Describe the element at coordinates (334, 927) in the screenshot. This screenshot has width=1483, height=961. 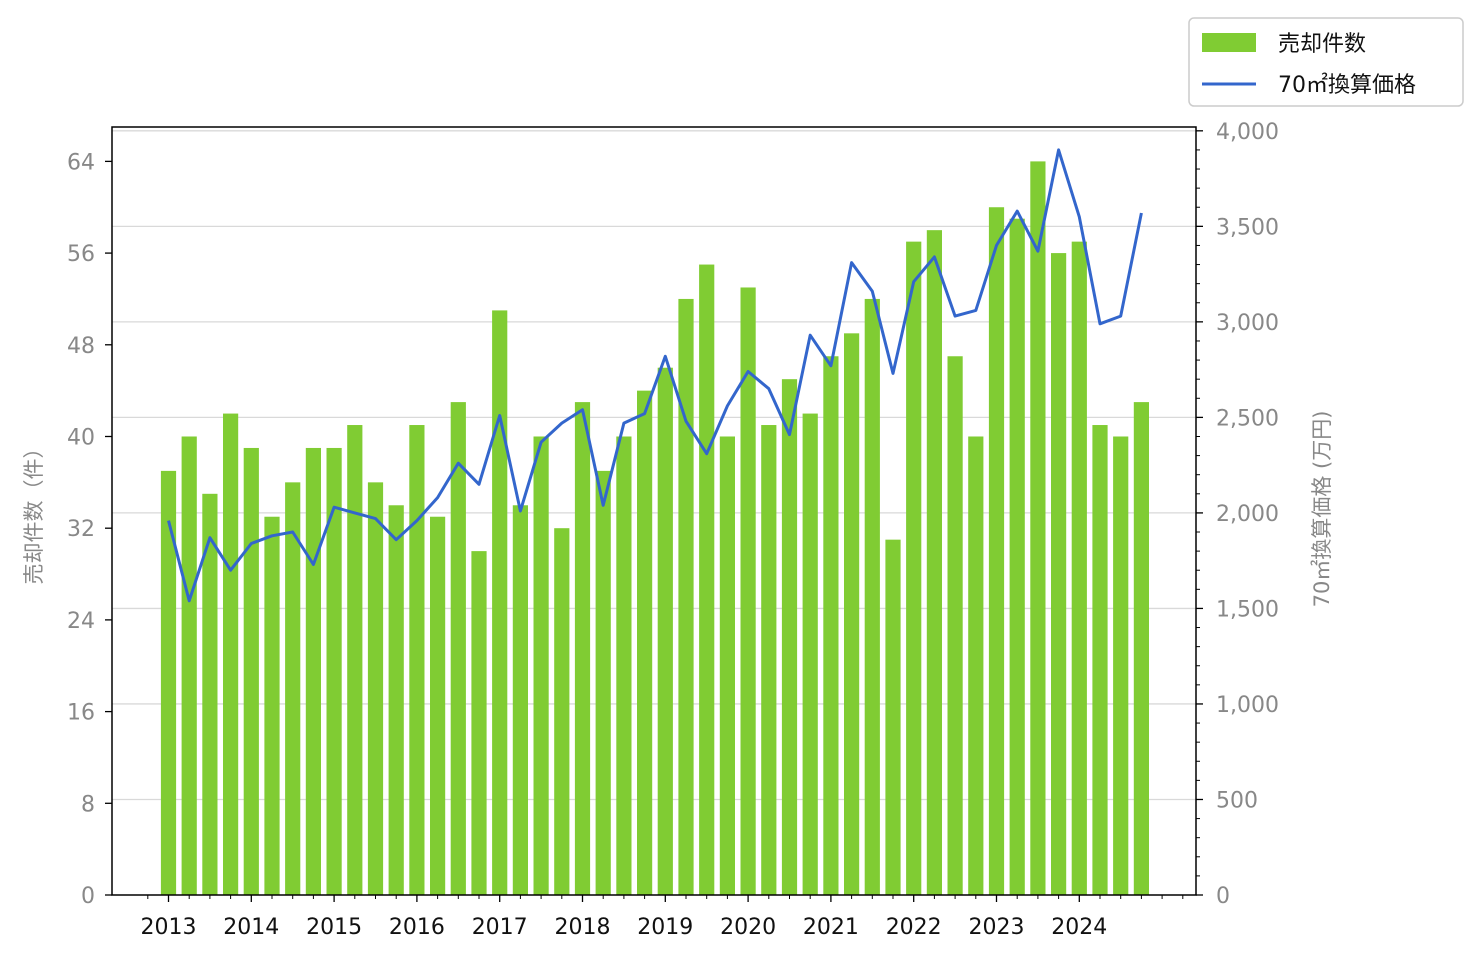
I see `x-tick-label: 2015` at that location.